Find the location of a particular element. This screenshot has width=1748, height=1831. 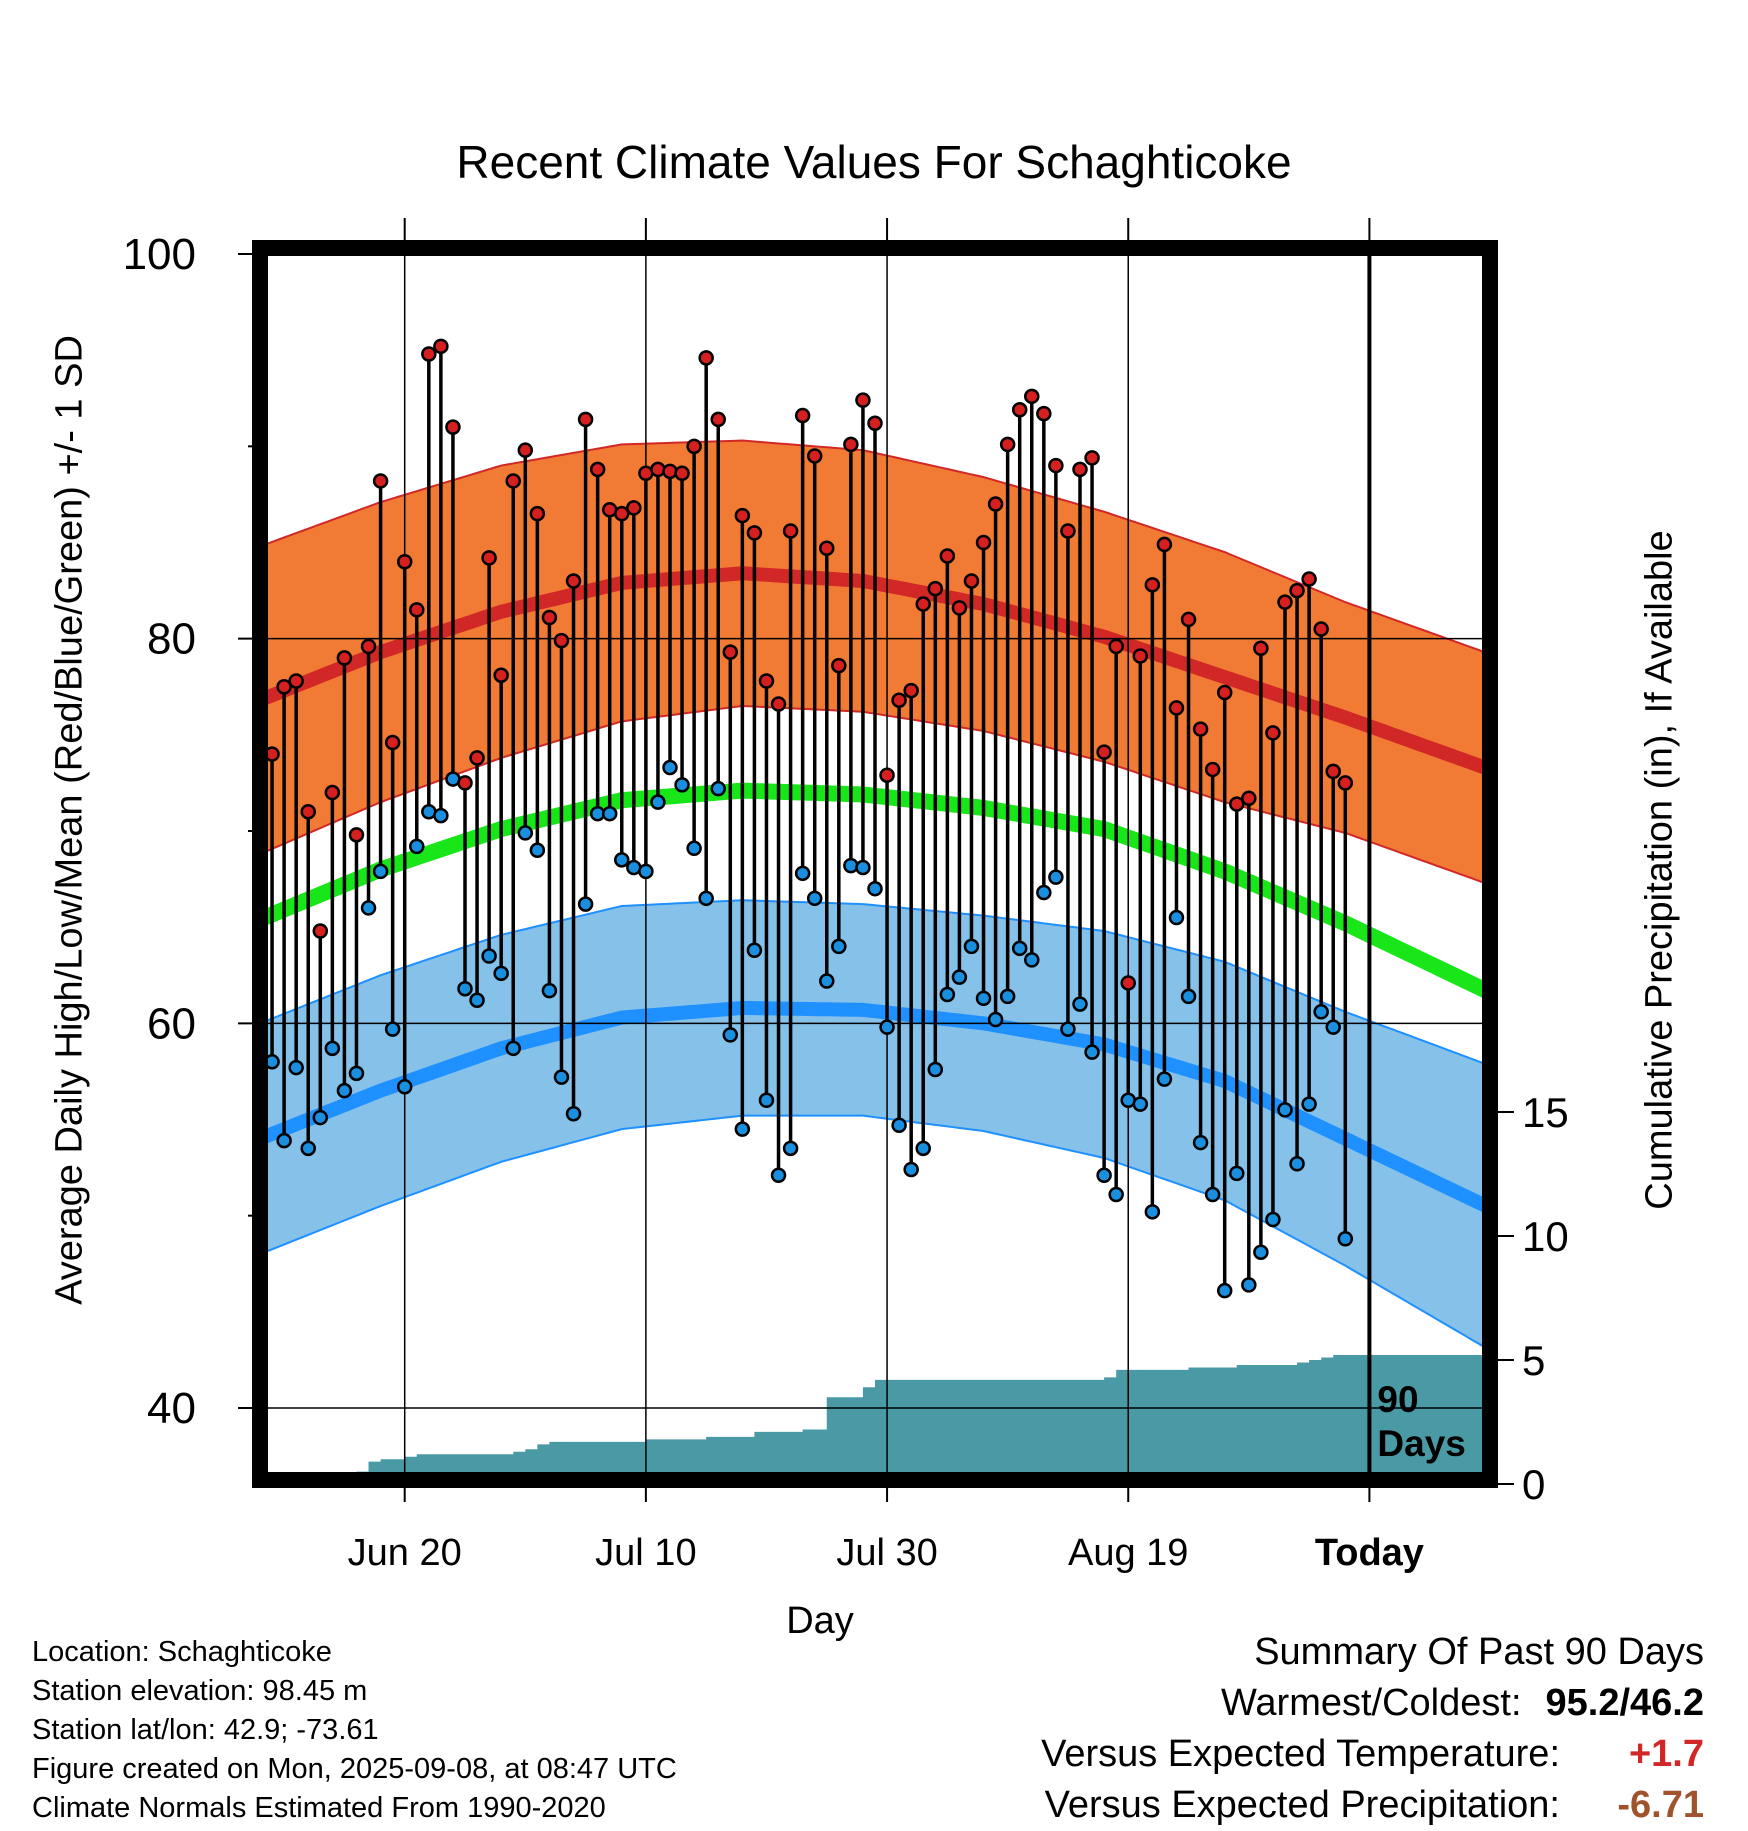

precip-label: Versus Expected Precipitation: is located at coordinates (1302, 1805).